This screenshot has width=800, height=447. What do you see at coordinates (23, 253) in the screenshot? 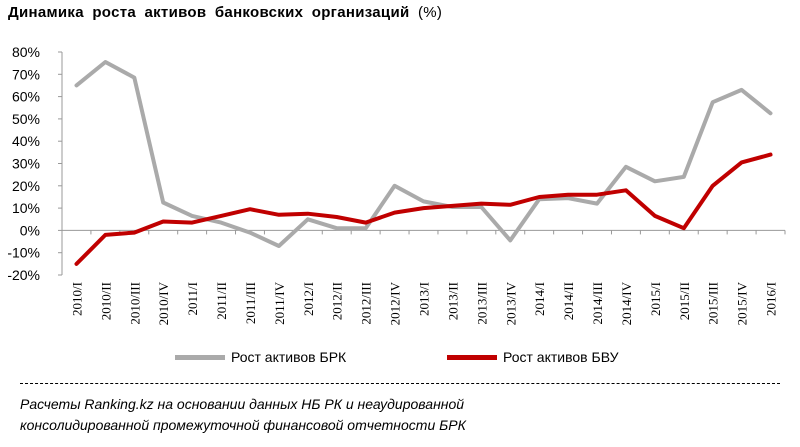
I see `y-tick-label: -10%` at bounding box center [23, 253].